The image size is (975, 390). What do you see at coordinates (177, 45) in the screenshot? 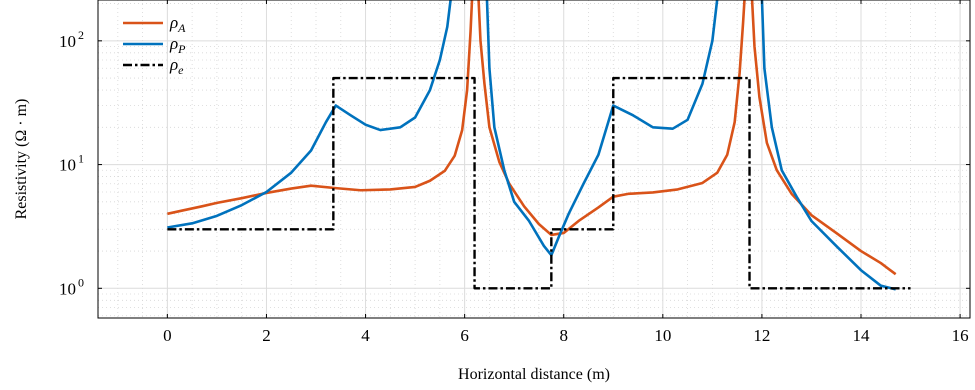
I see `legend-label-rho-P: ρP` at bounding box center [177, 45].